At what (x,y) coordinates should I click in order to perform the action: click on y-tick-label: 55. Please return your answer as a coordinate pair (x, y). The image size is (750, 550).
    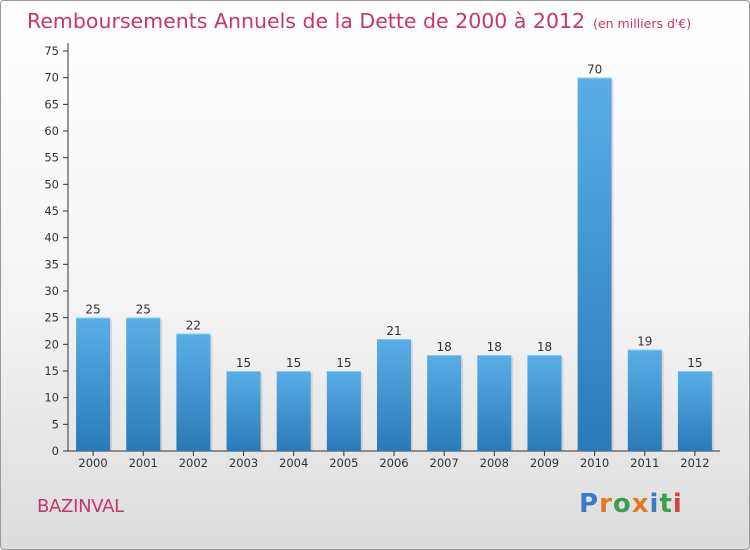
    Looking at the image, I should click on (51, 158).